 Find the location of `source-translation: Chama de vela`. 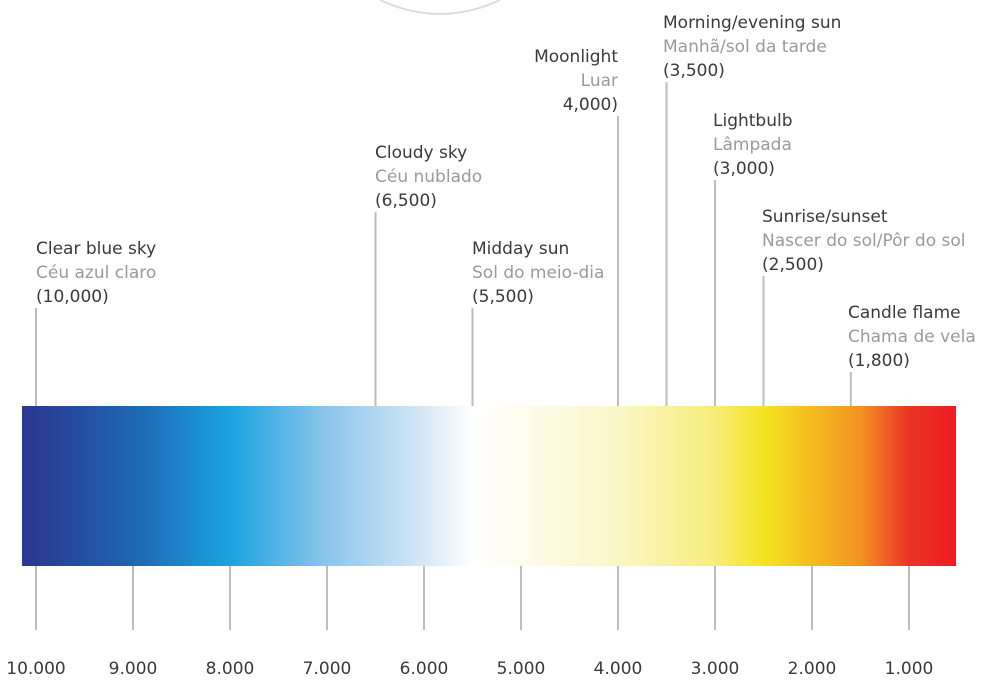

source-translation: Chama de vela is located at coordinates (912, 337).